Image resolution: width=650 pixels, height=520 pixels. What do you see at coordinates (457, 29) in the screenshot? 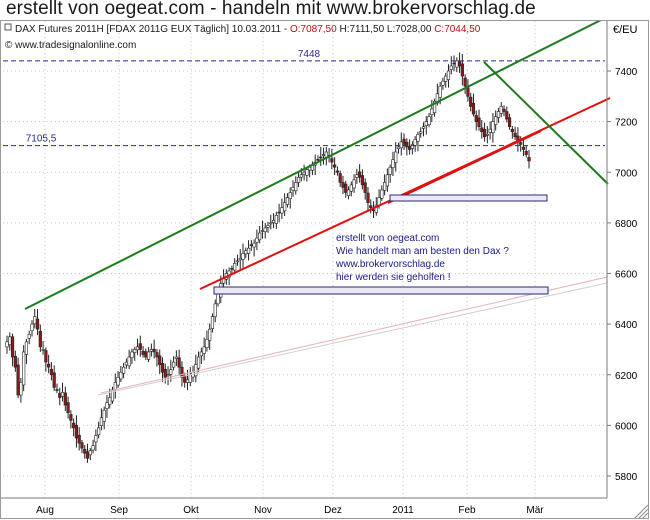
I see `header-close: C:7044,50` at bounding box center [457, 29].